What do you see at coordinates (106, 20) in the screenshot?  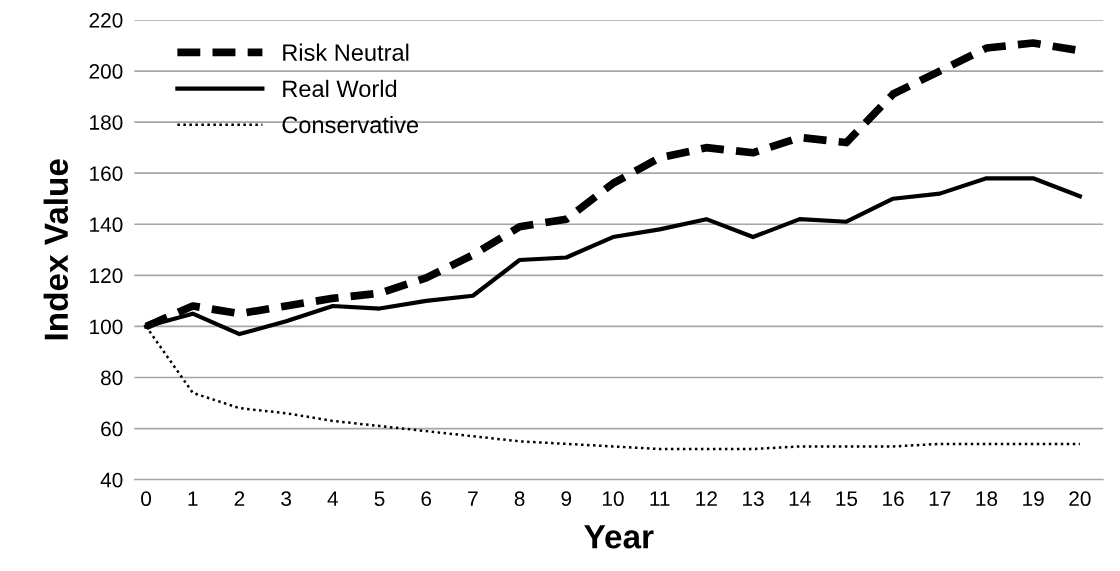 I see `y-tick-label: 220` at bounding box center [106, 20].